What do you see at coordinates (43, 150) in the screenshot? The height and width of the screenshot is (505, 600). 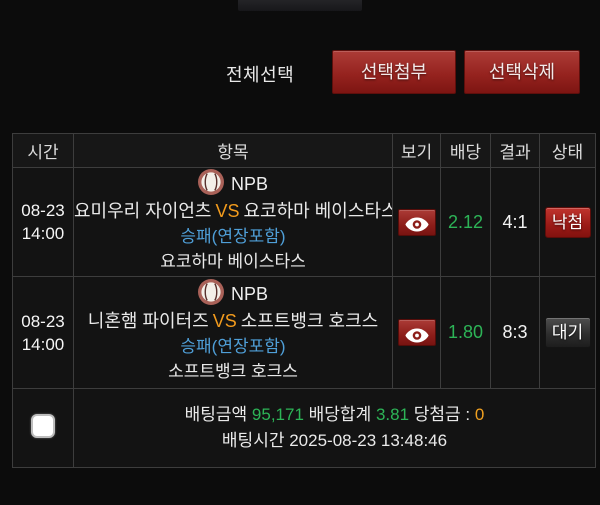 I see `header-time: 시간` at bounding box center [43, 150].